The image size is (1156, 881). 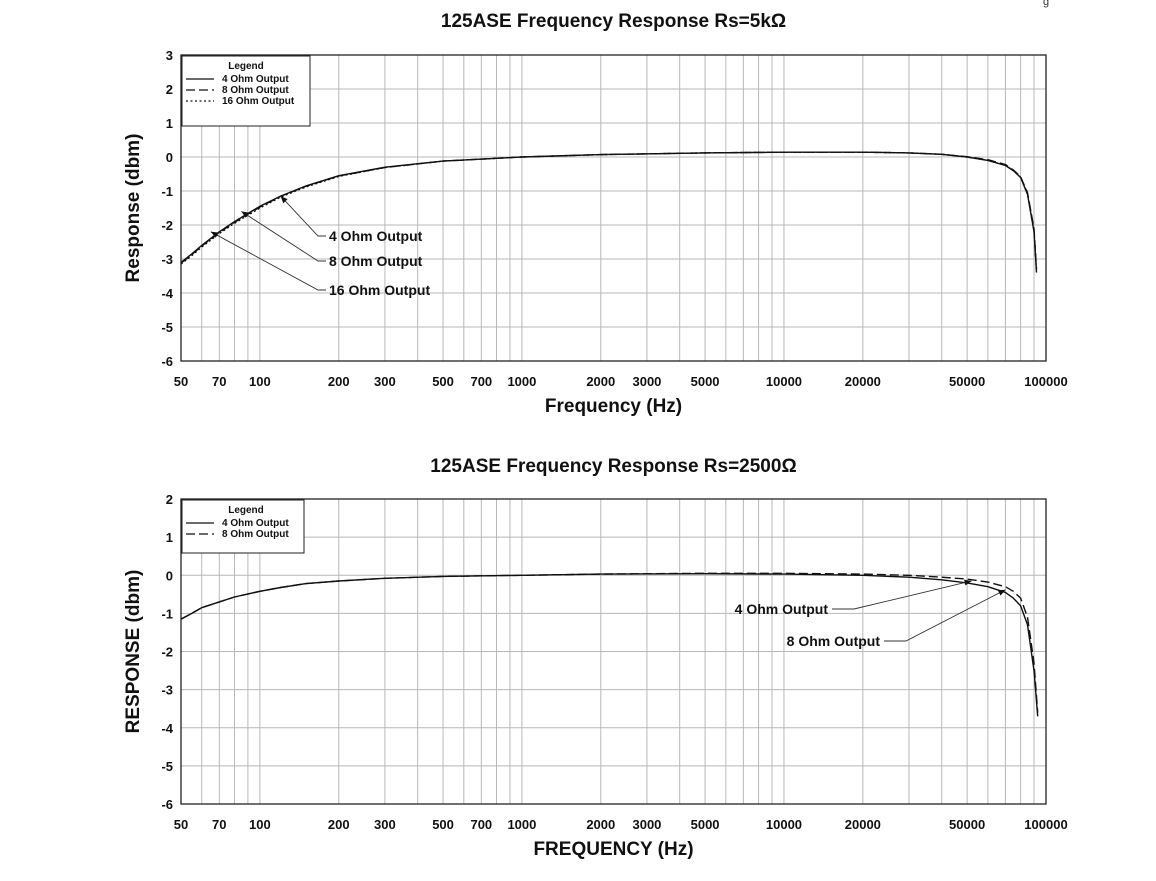 I want to click on y-axis-title: Response (dbm), so click(x=133, y=208).